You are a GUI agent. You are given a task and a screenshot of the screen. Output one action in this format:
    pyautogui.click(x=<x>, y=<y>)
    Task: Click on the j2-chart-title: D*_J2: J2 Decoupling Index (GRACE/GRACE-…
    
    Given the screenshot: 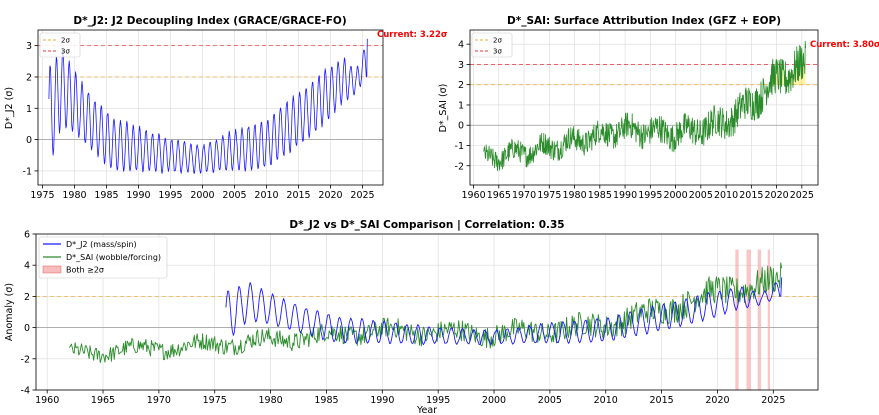 What is the action you would take?
    pyautogui.click(x=209, y=21)
    